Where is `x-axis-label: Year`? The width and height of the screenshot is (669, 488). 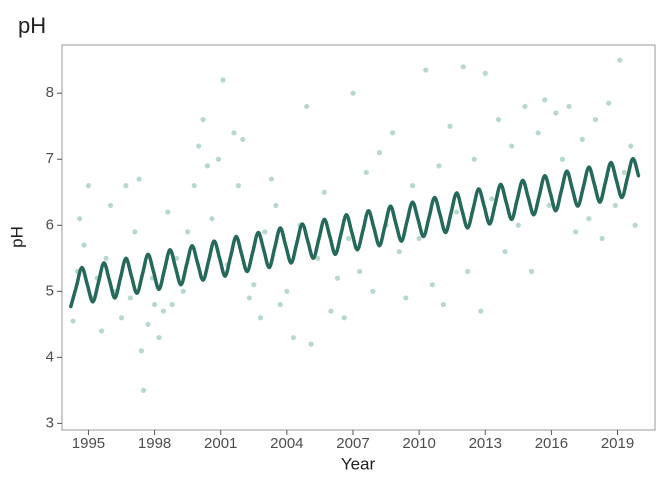 x-axis-label: Year is located at coordinates (358, 463).